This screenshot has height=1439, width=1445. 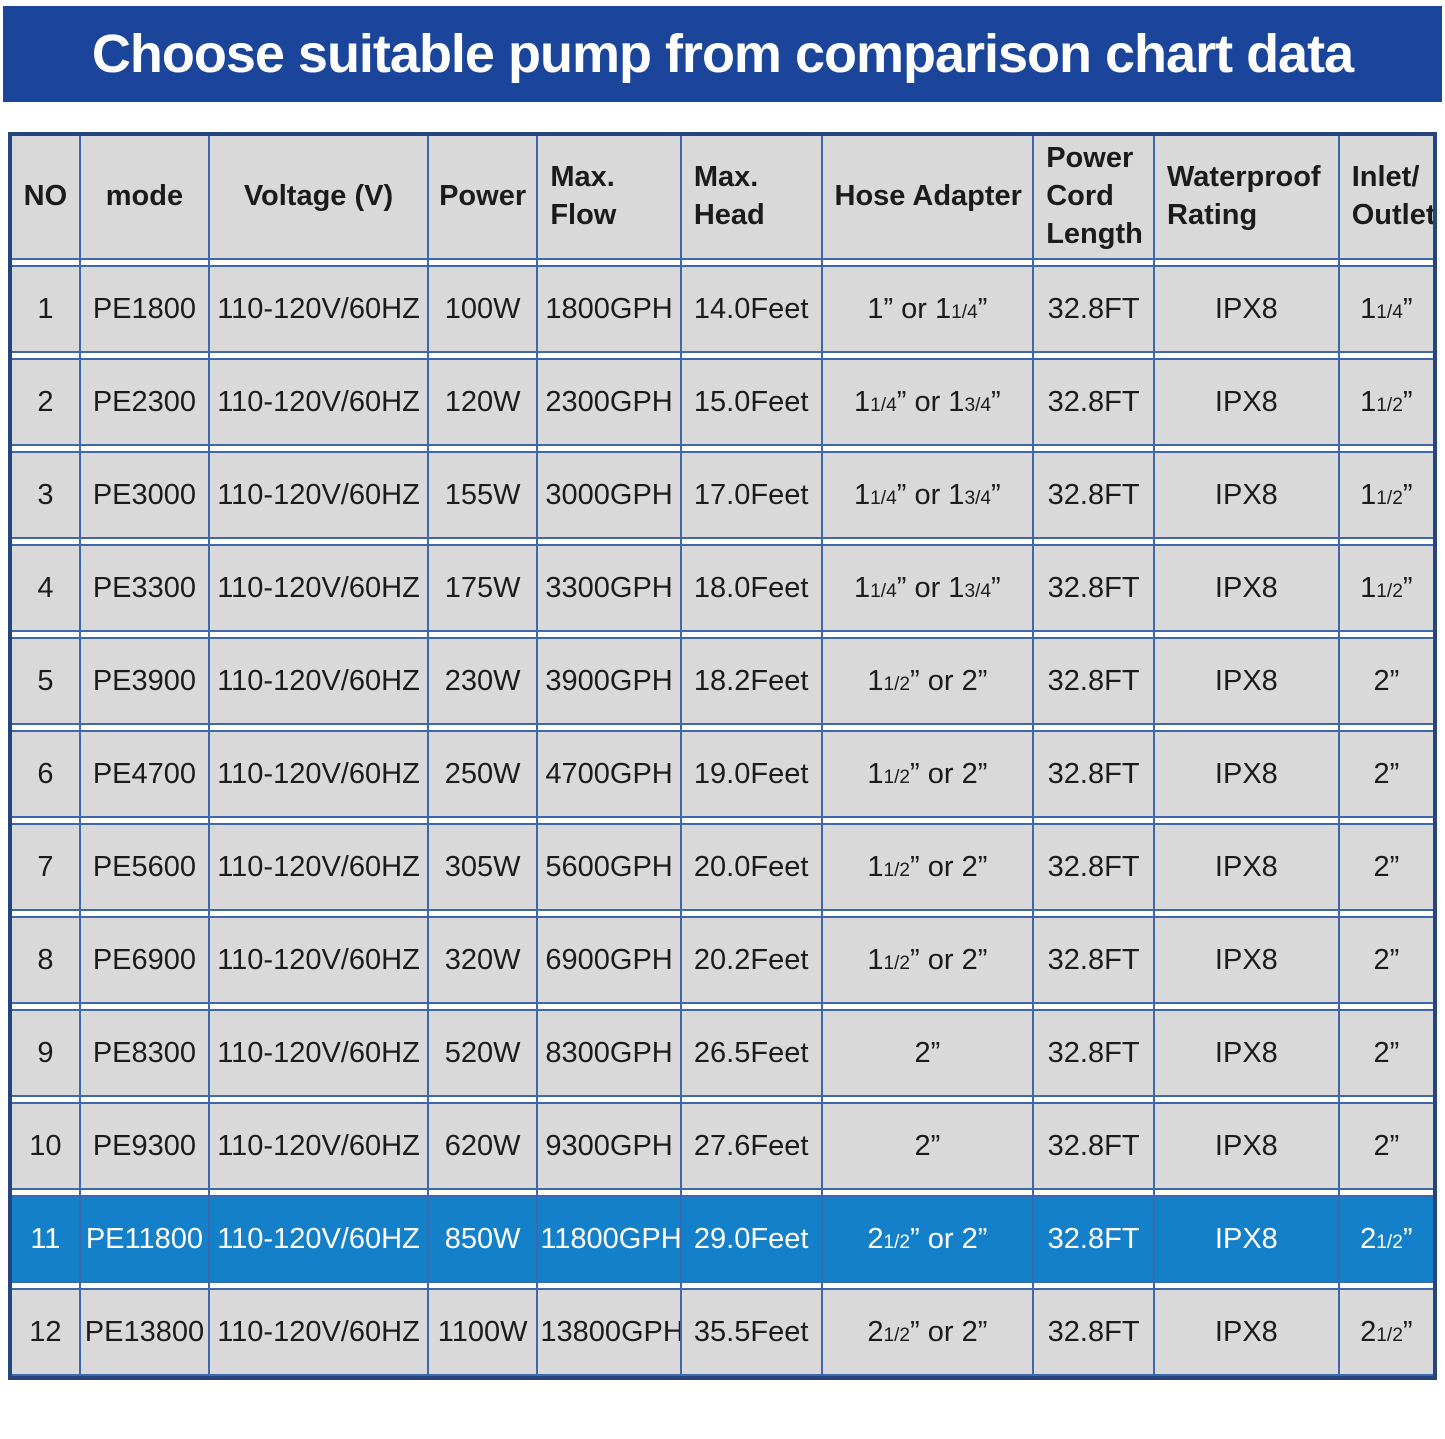 What do you see at coordinates (926, 402) in the screenshot?
I see `cell-hose-adapter: 11/4” or 13/4”` at bounding box center [926, 402].